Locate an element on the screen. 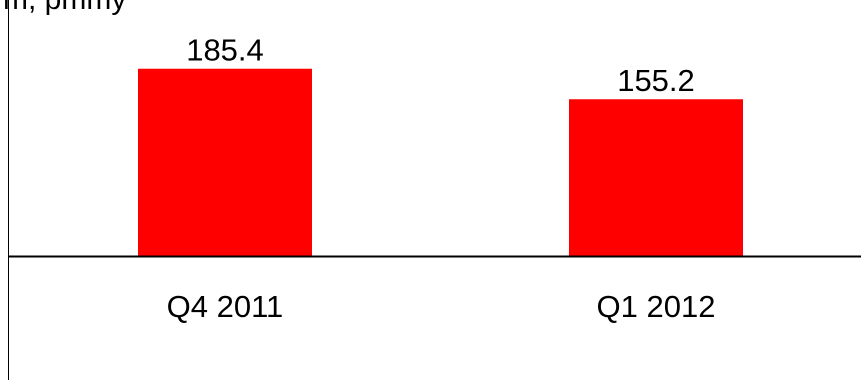 The height and width of the screenshot is (380, 861). x-tick-label-q4-2011: Q4 2011 is located at coordinates (225, 306).